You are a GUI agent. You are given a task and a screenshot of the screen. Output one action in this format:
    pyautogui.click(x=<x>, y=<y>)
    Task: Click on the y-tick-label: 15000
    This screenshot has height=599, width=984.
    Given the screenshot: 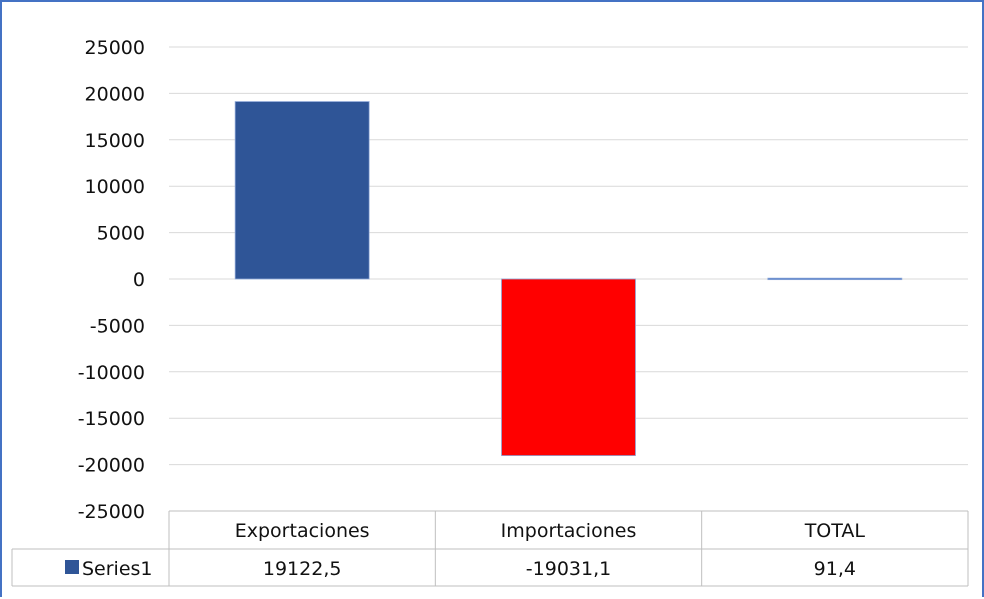 What is the action you would take?
    pyautogui.click(x=115, y=141)
    